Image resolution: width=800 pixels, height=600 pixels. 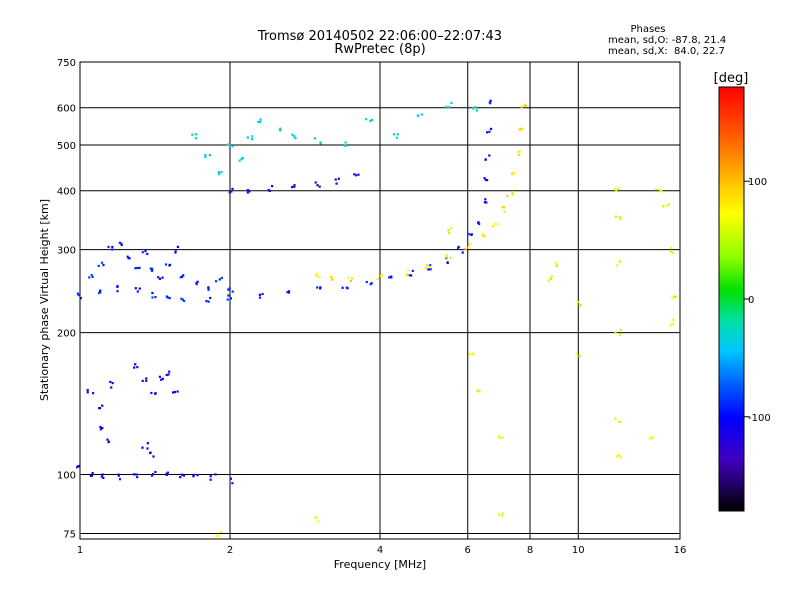 What do you see at coordinates (667, 40) in the screenshot?
I see `stats-line-o: mean, sd,O: -87.8, 21.4` at bounding box center [667, 40].